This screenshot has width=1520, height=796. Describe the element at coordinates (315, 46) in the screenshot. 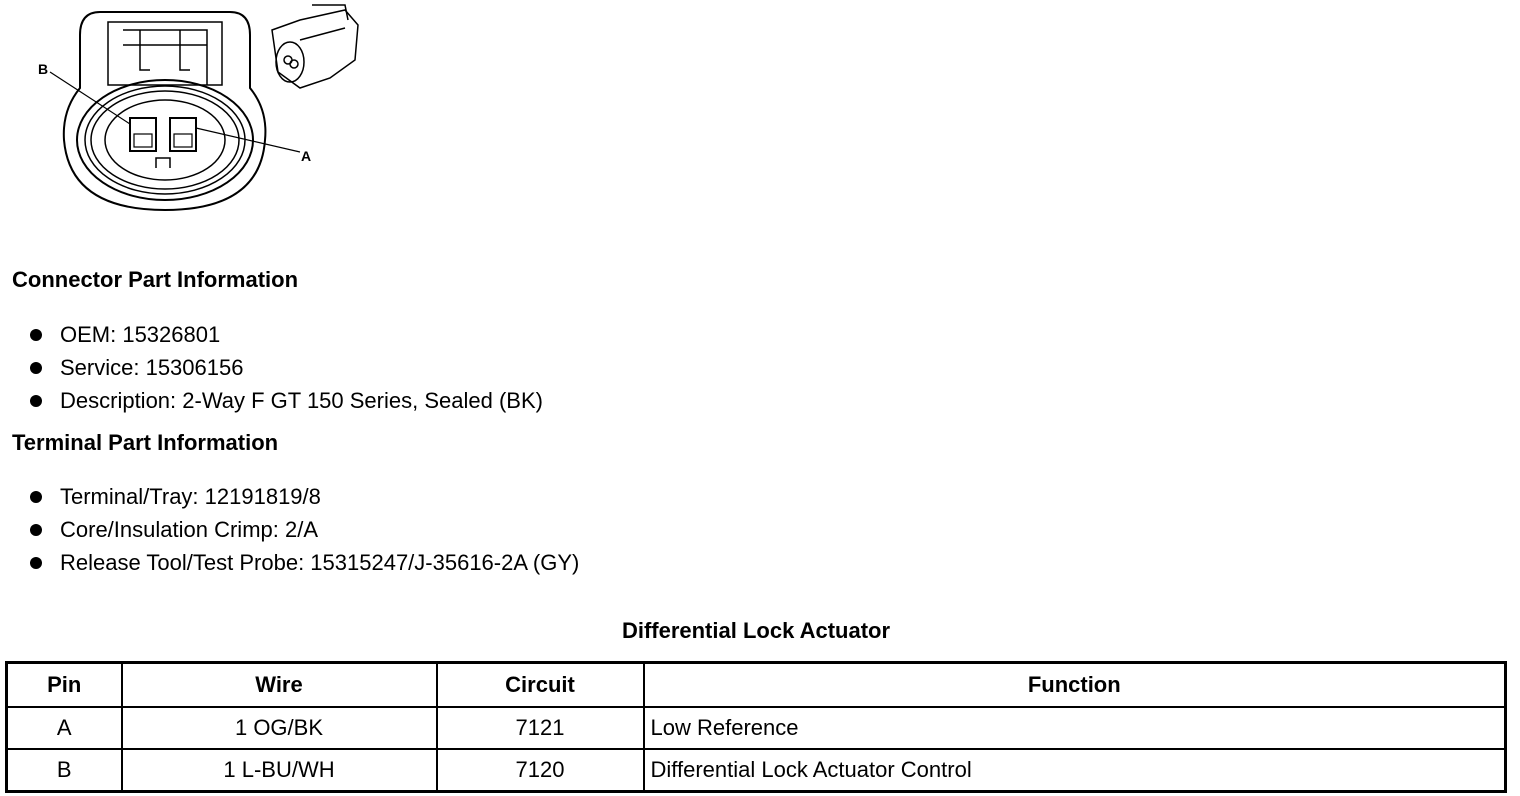

I see `connector-photo-icon` at that location.